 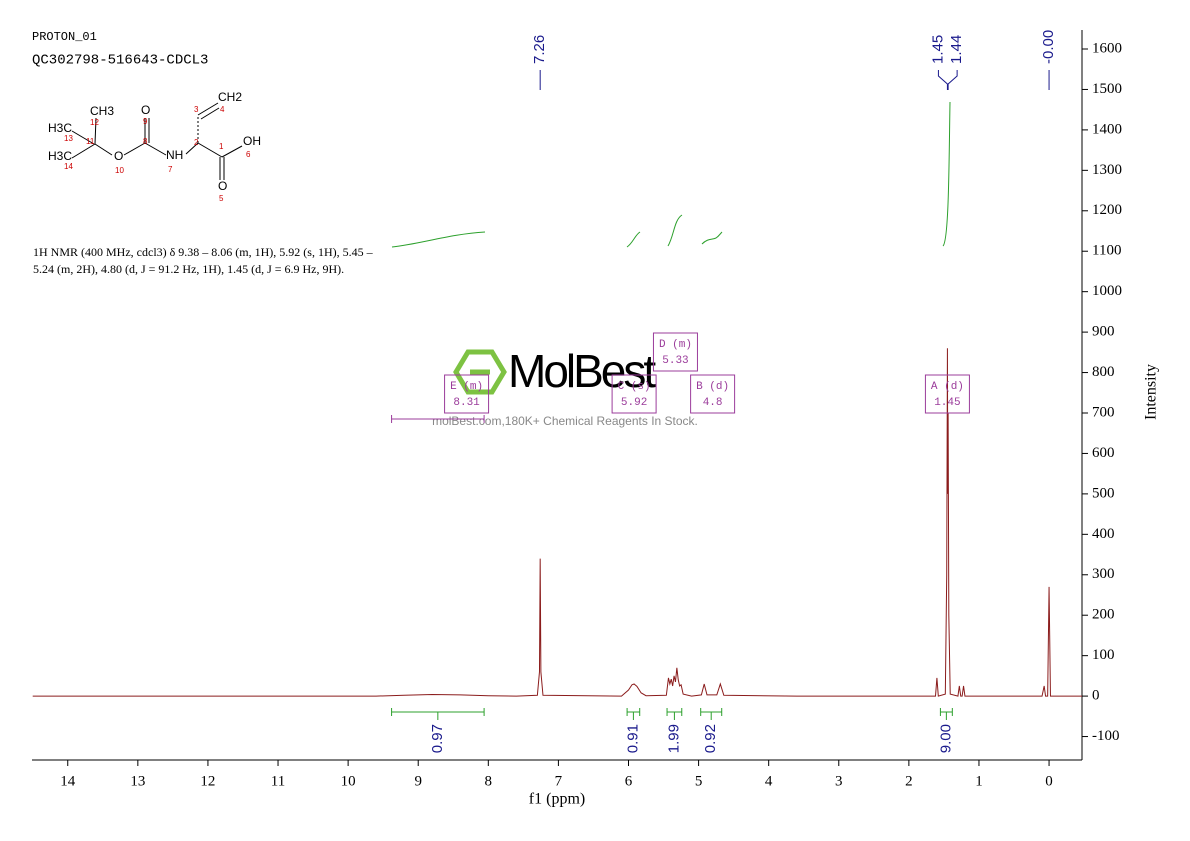 What do you see at coordinates (673, 738) in the screenshot?
I see `integral-label: 1.99` at bounding box center [673, 738].